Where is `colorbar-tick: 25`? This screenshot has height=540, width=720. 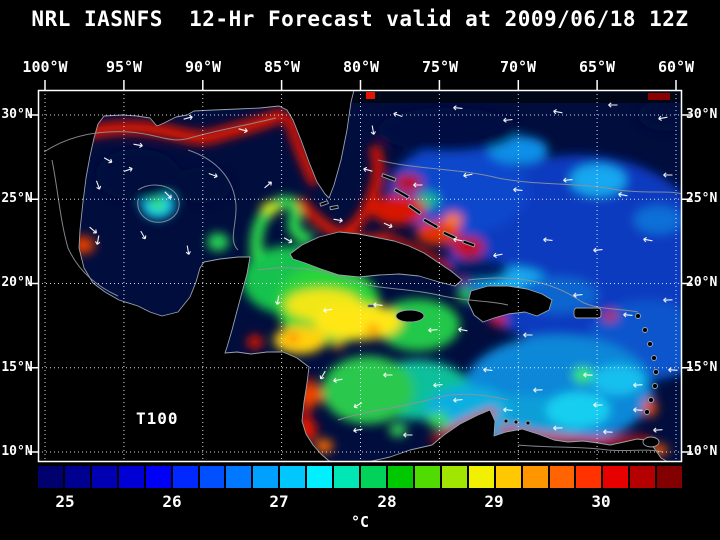 colorbar-tick: 25 is located at coordinates (65, 501).